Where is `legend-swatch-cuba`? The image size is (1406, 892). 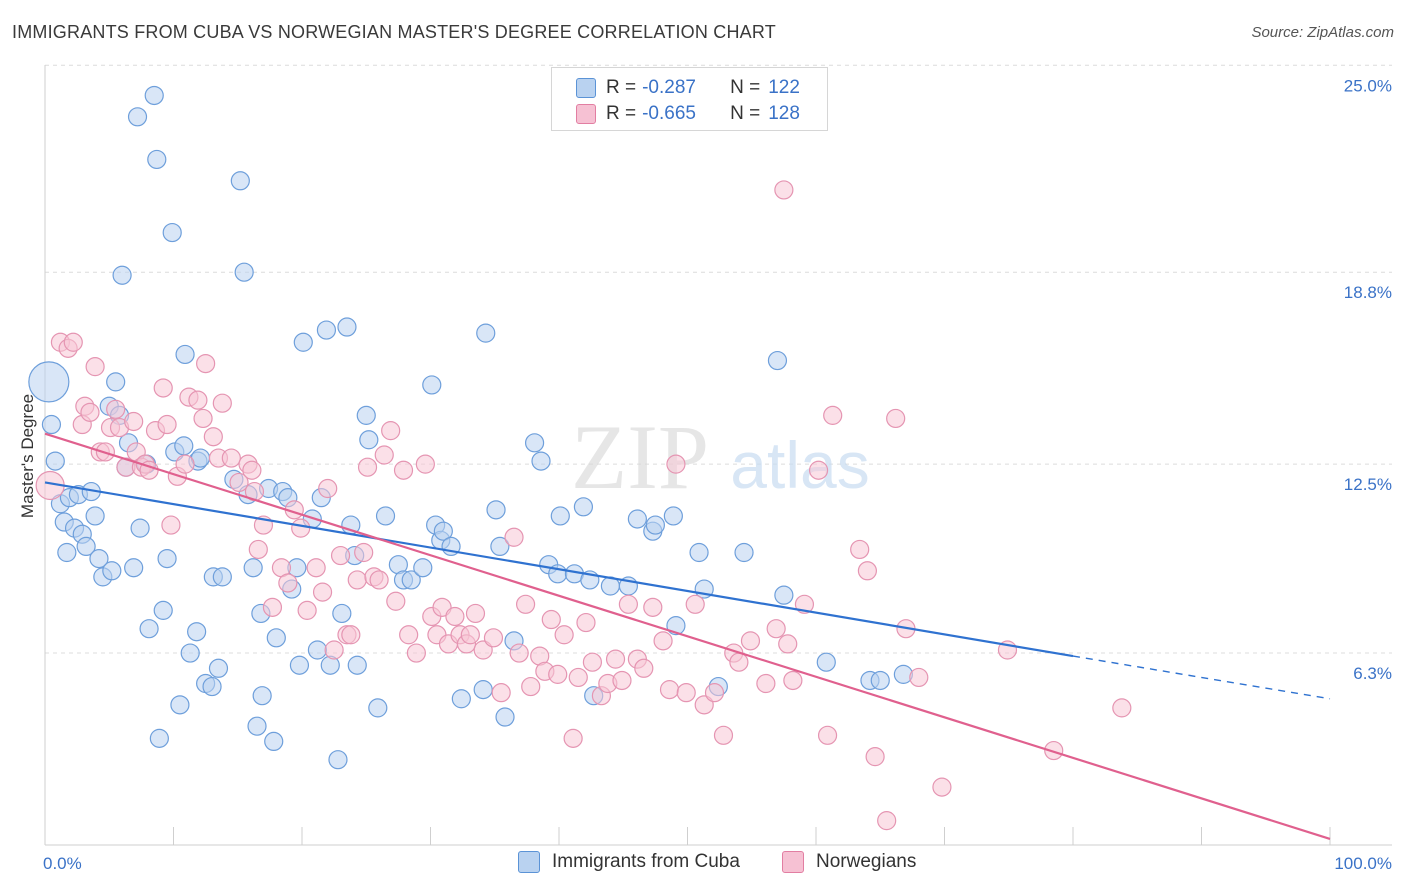
legend-swatch-cuba is located at coordinates (586, 88).